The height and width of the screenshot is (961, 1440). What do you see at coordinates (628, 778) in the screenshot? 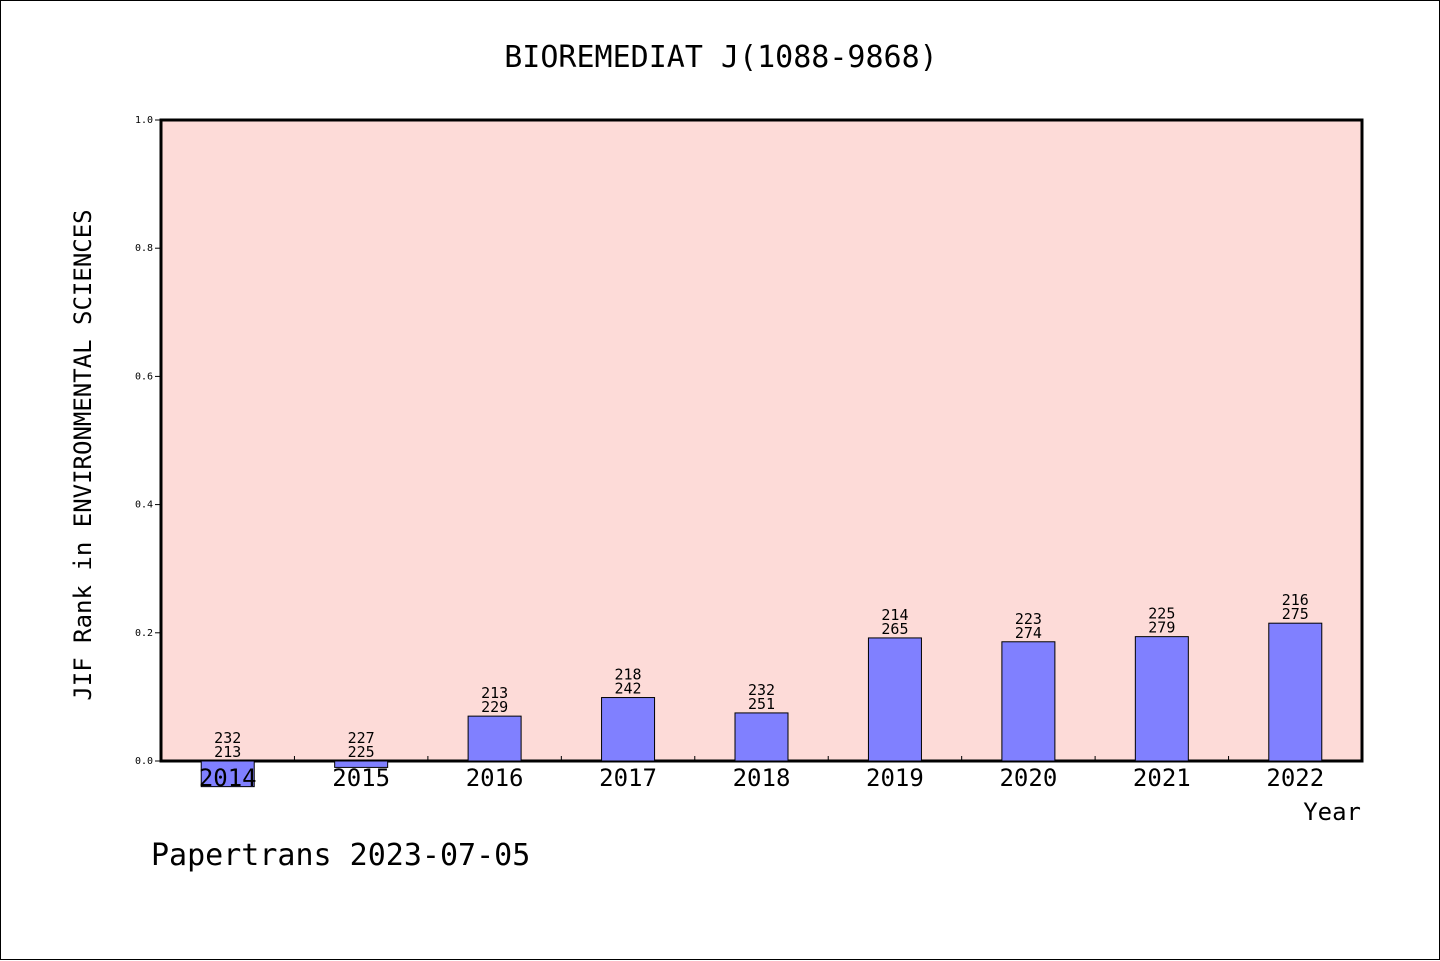
I see `x-tick-label: 2017` at bounding box center [628, 778].